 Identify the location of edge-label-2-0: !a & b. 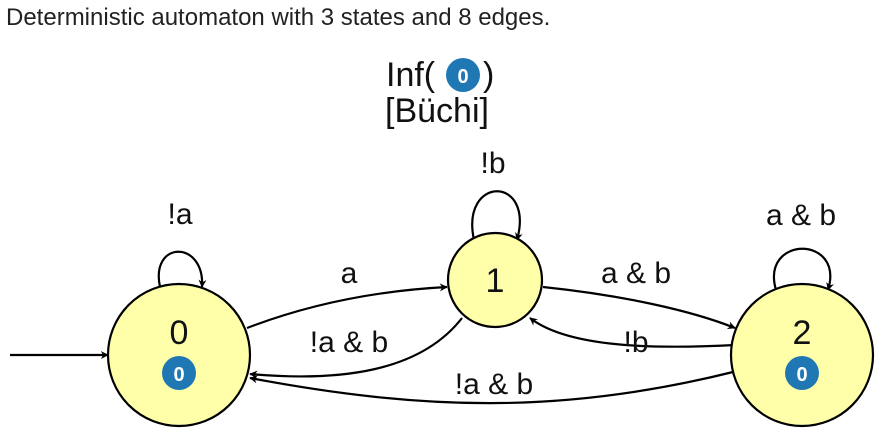
(494, 384).